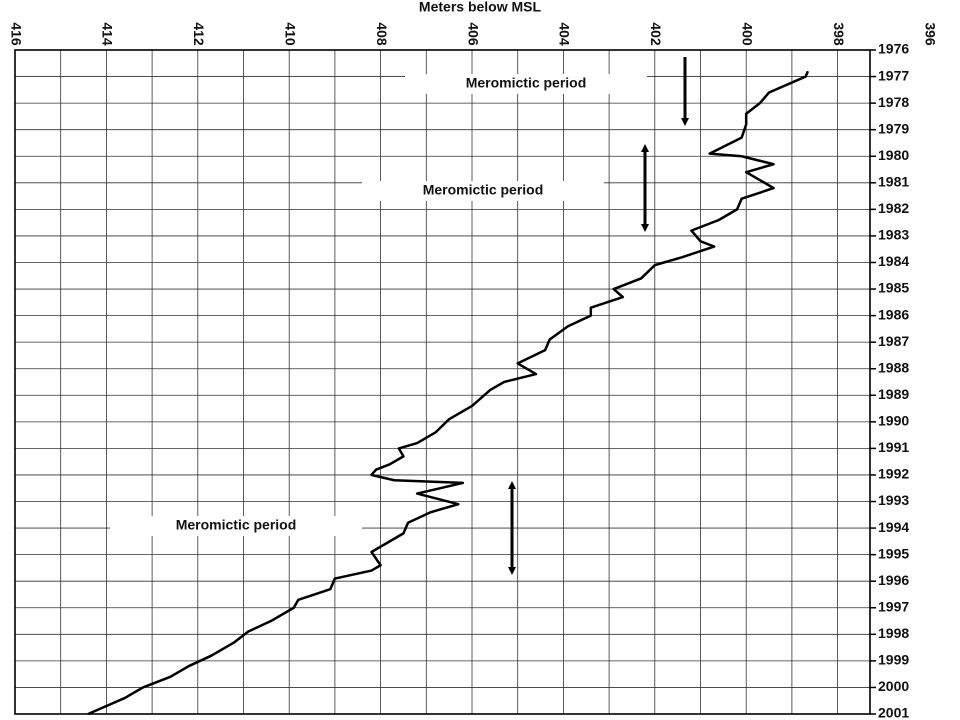 The width and height of the screenshot is (960, 720). Describe the element at coordinates (893, 288) in the screenshot. I see `y-tick-label: 1985` at that location.